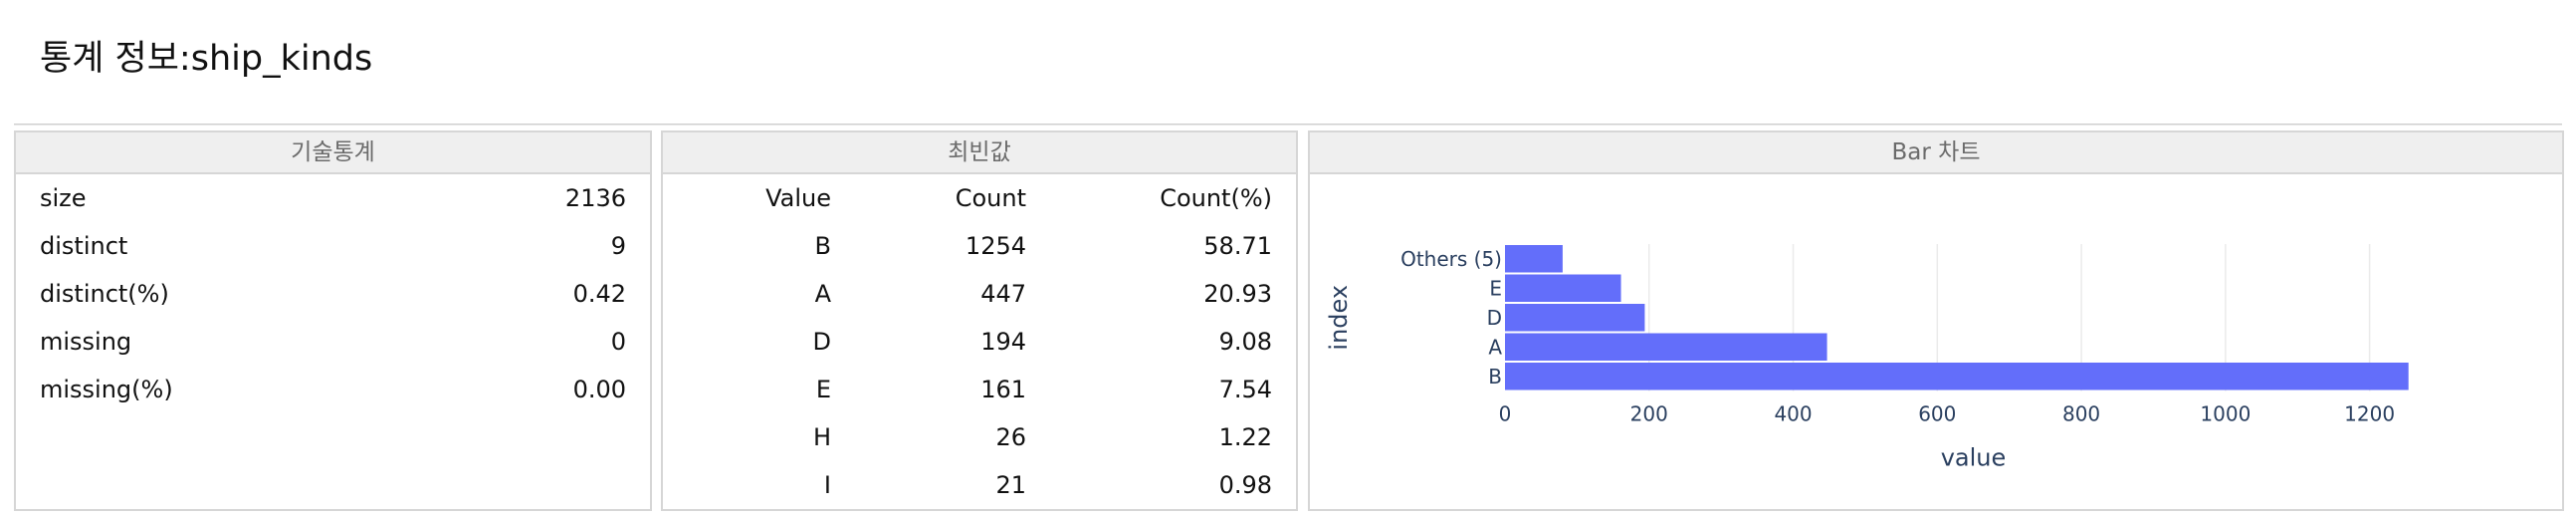 Image resolution: width=2576 pixels, height=520 pixels. Describe the element at coordinates (1288, 124) in the screenshot. I see `title-divider` at that location.